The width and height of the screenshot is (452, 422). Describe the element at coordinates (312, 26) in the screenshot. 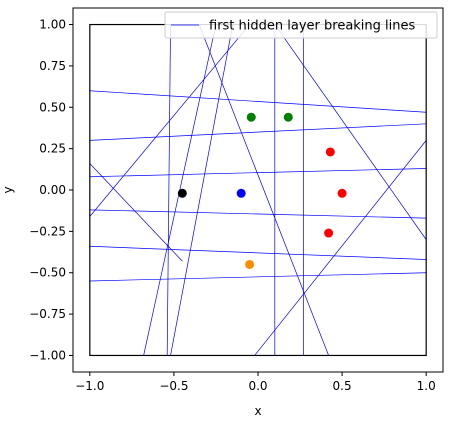

I see `legend-entry-label: first hidden layer breaking lines` at that location.